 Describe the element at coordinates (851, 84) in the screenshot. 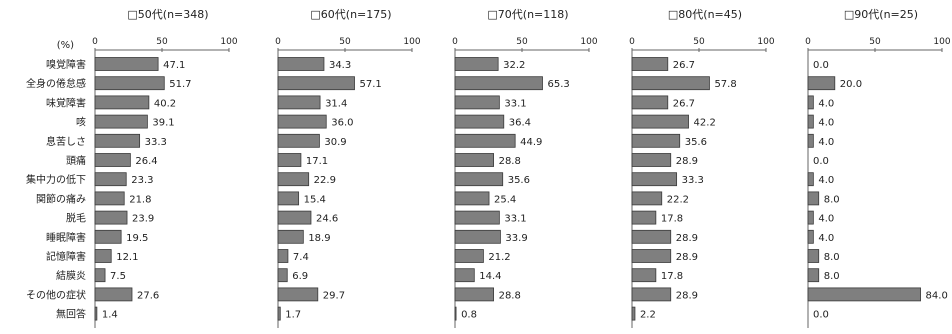

I see `data-label: 20.0` at that location.